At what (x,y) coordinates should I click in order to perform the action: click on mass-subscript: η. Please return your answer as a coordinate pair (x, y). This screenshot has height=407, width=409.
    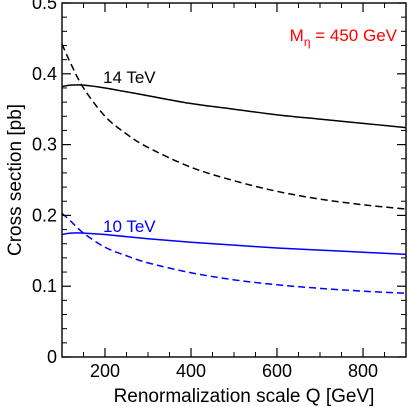
    Looking at the image, I should click on (307, 42).